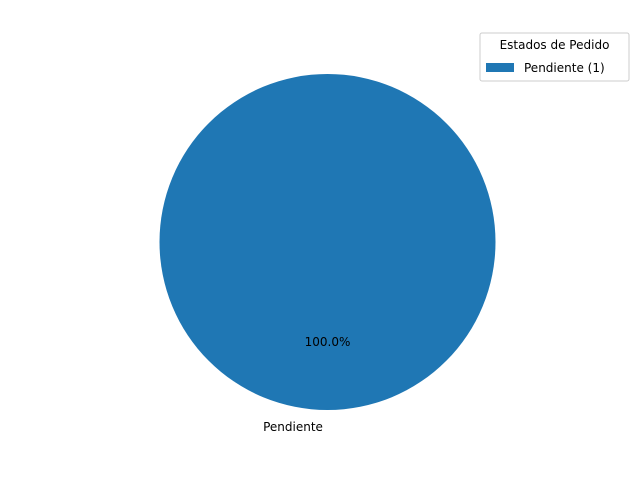  I want to click on legend-title: Estados de Pedido, so click(555, 45).